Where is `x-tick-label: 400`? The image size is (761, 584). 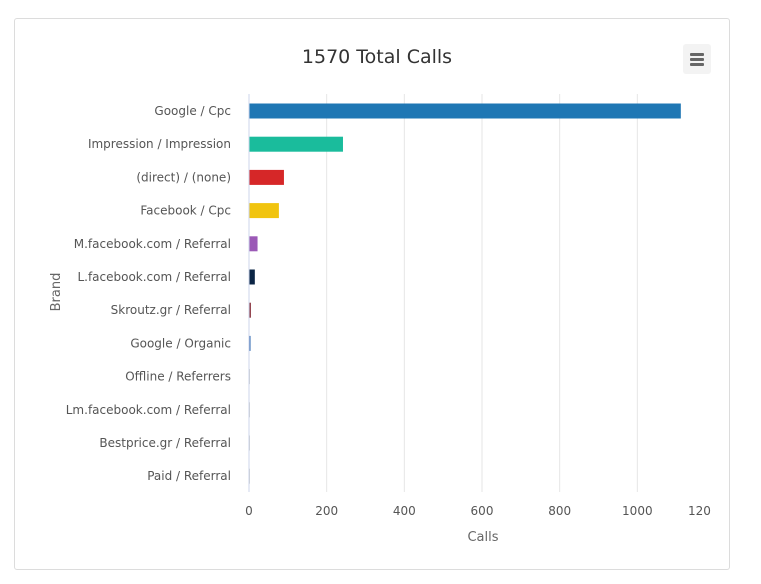 x-tick-label: 400 is located at coordinates (404, 511).